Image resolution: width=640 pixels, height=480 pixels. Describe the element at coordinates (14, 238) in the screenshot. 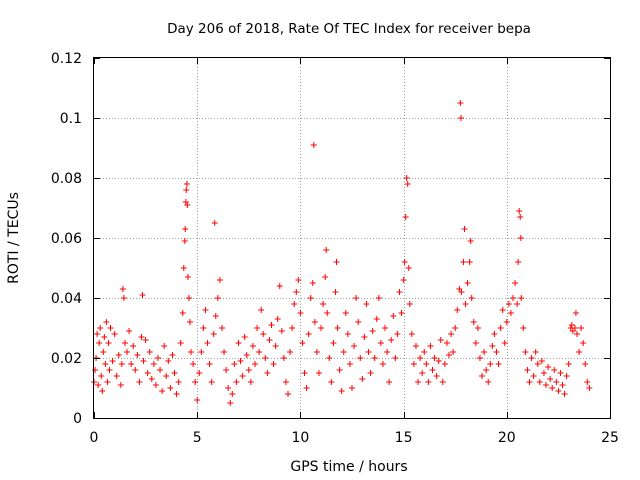

I see `y-axis-title: ROTI / TECUs` at that location.